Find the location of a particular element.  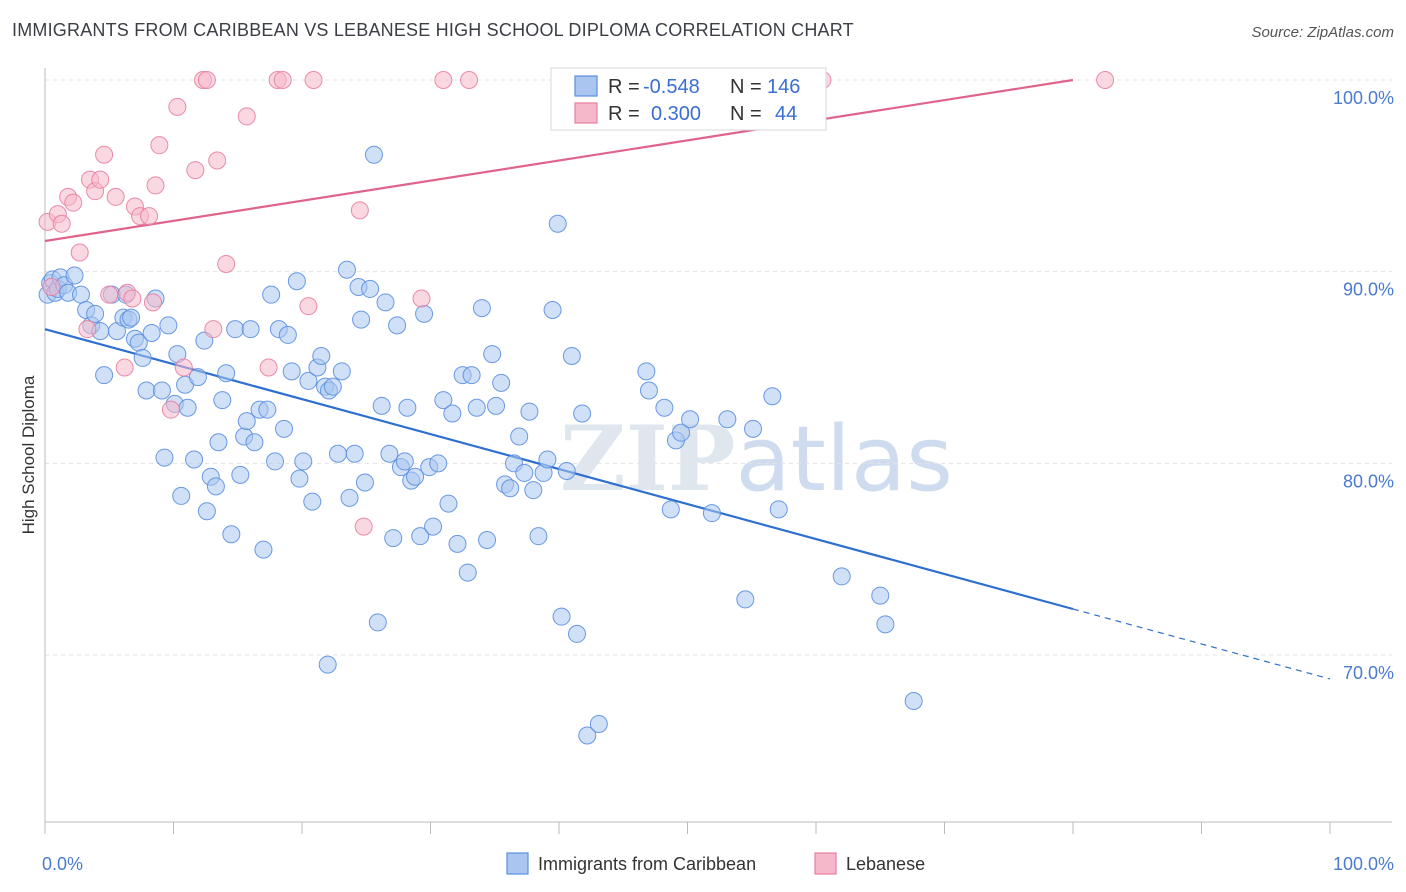

trend-line-lebanese is located at coordinates (559, 160).